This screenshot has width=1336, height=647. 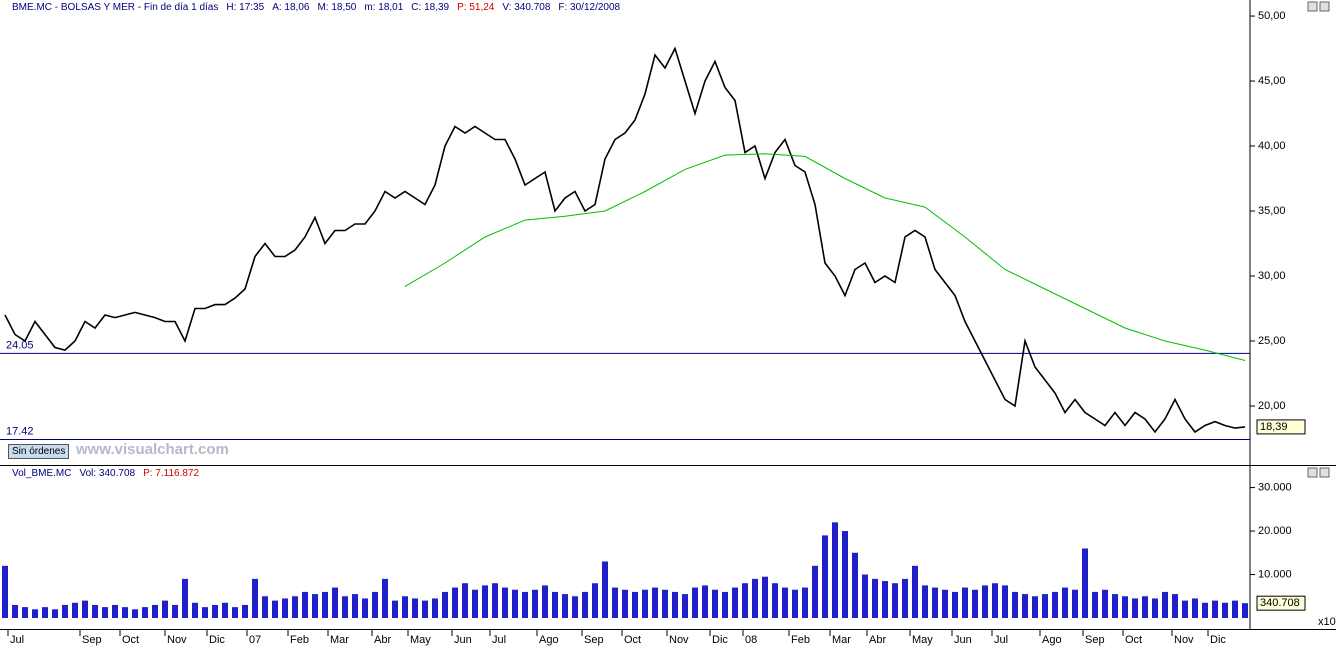 I want to click on unit-note: x100, so click(x=1327, y=622).